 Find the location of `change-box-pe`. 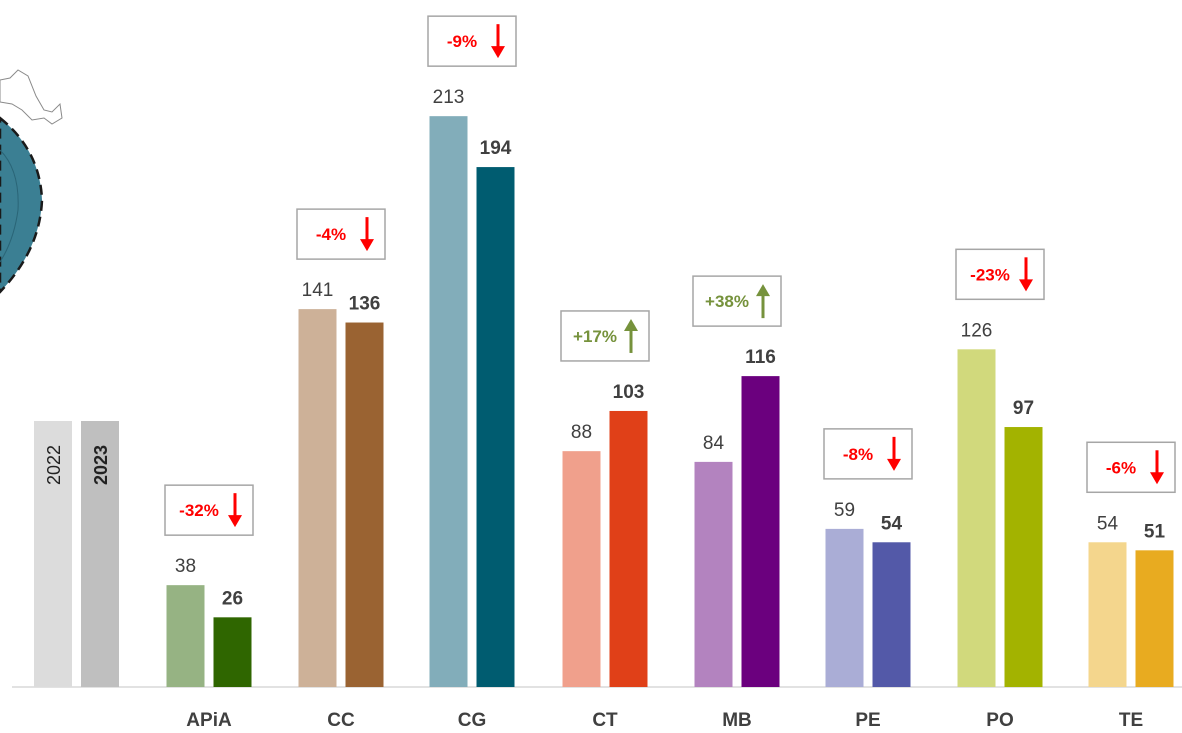

change-box-pe is located at coordinates (868, 454).